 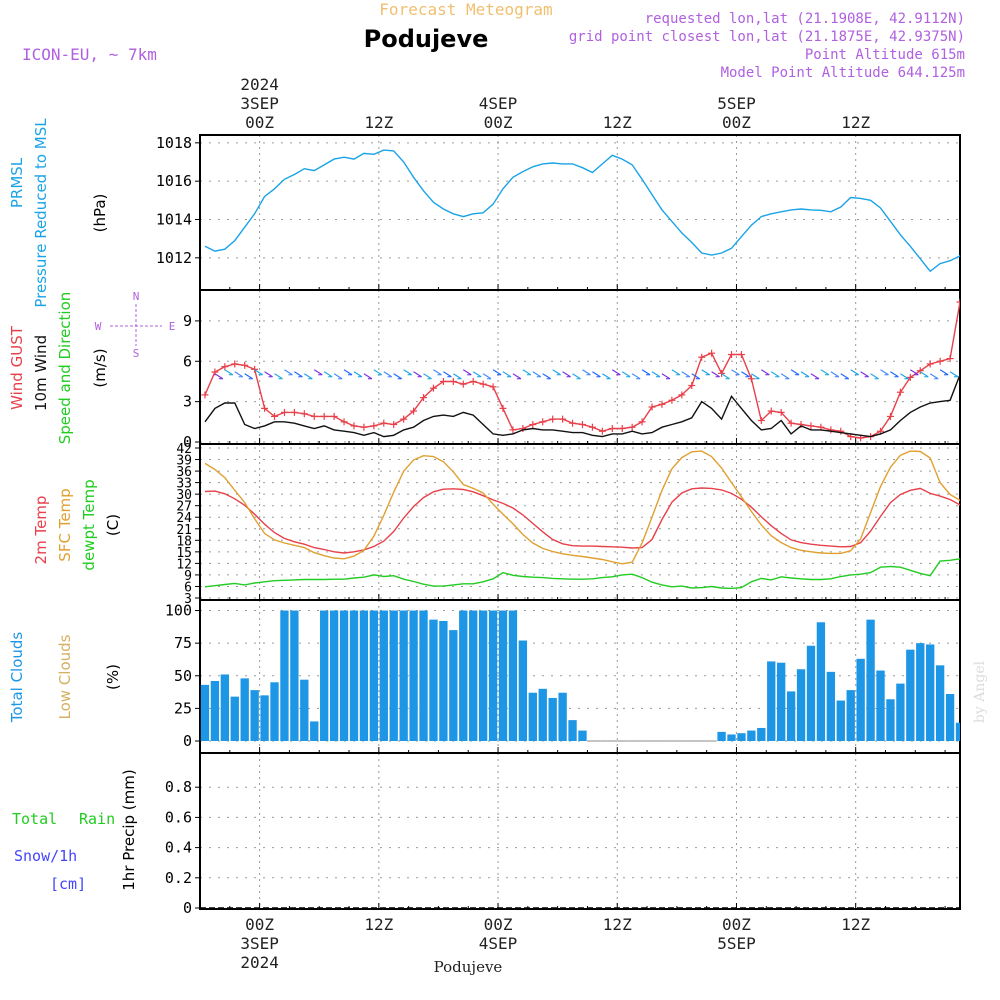 I want to click on model-name: ICON-EU, ~ 7km, so click(x=89, y=54).